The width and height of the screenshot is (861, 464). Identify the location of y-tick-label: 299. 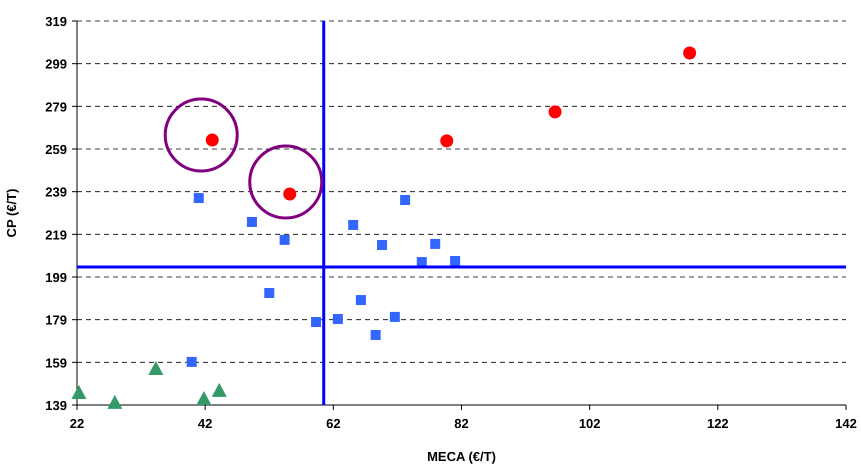
(56, 64).